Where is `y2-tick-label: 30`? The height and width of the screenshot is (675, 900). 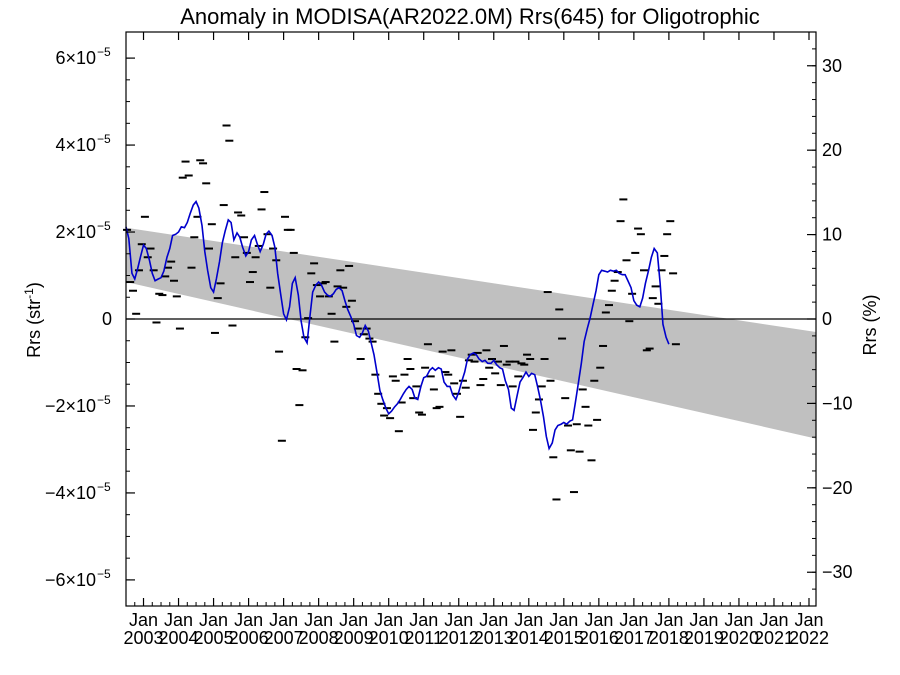
y2-tick-label: 30 is located at coordinates (832, 66).